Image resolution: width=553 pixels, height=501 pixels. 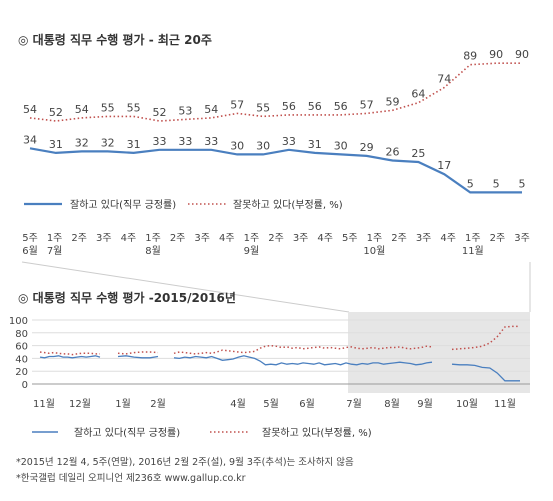 I want to click on top-x-tick-label: 7월, so click(x=55, y=251).